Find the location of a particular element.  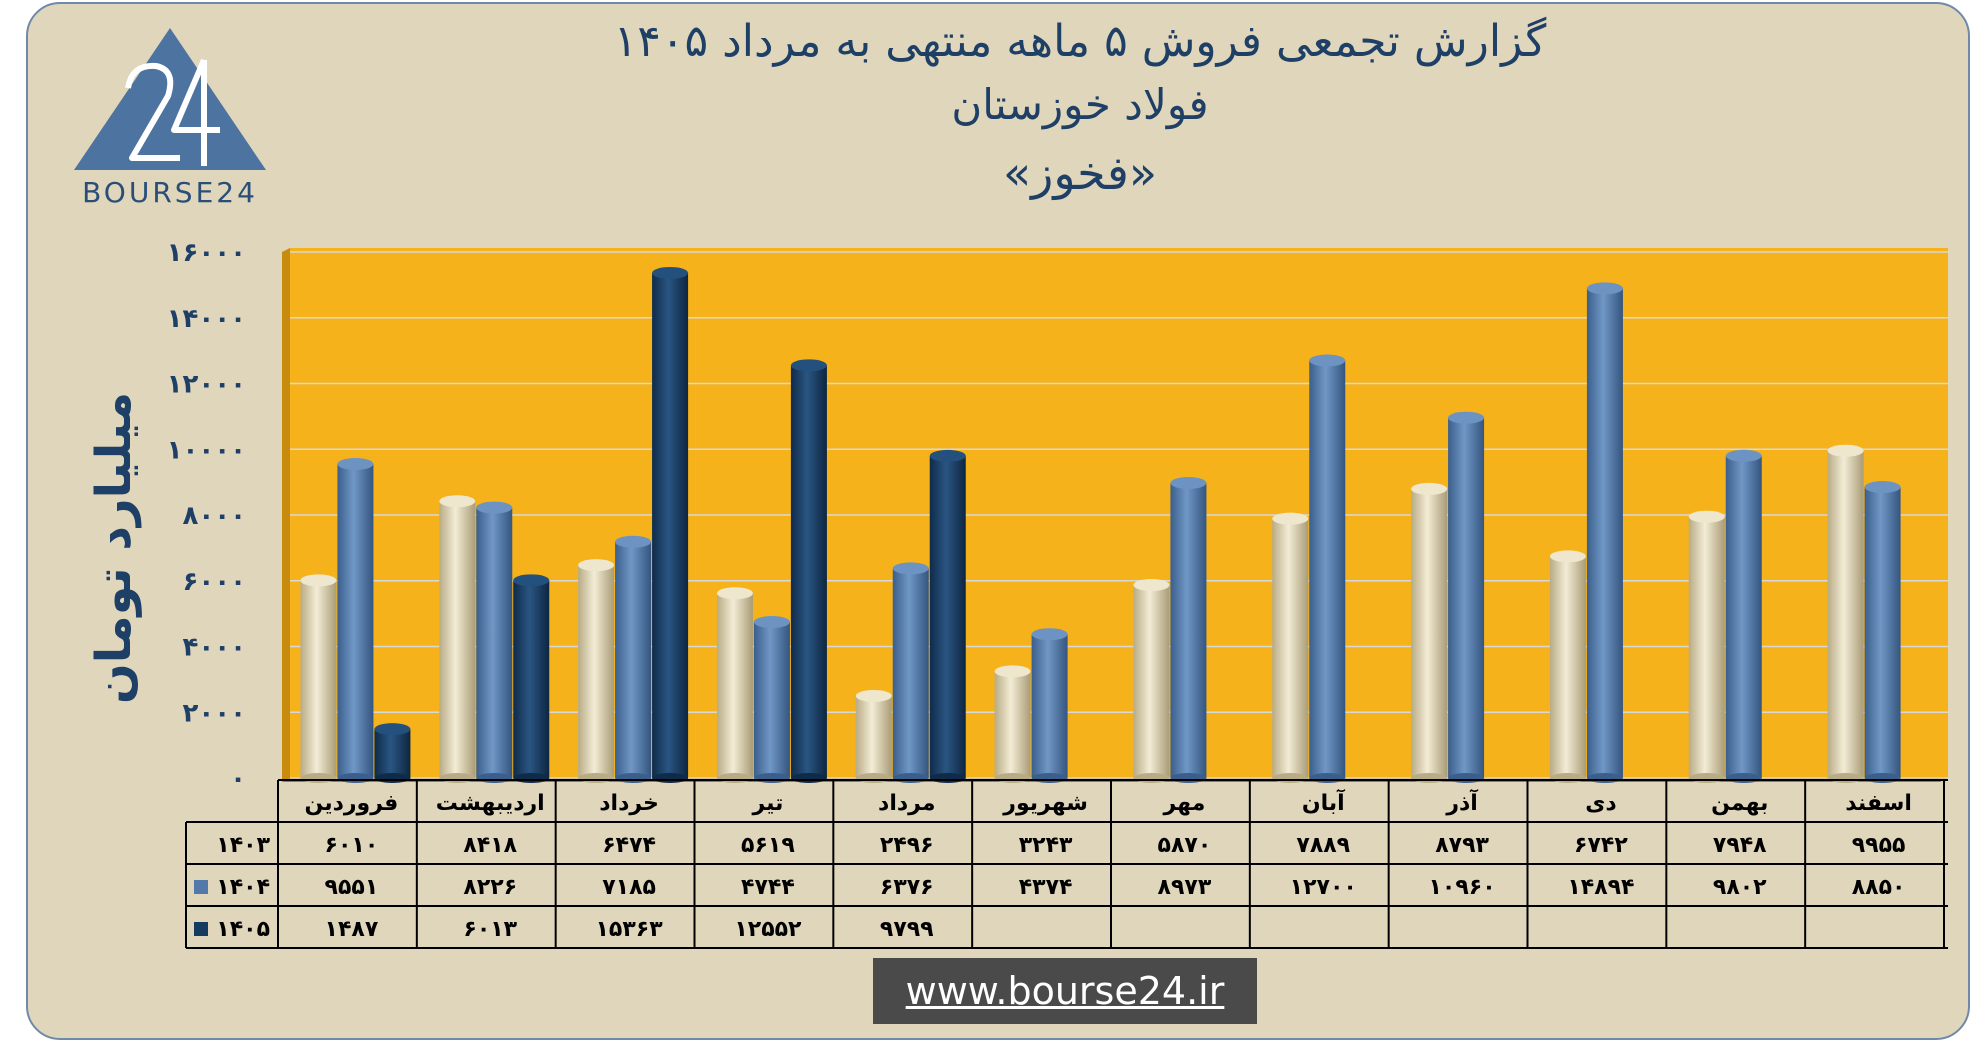

category-label: آبان is located at coordinates (1323, 802).